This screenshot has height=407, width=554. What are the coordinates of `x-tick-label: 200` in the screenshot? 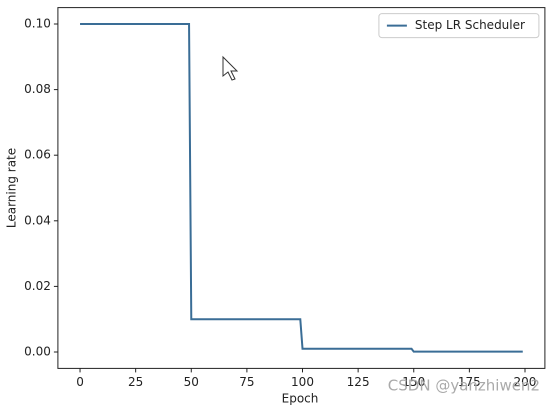 It's located at (525, 382).